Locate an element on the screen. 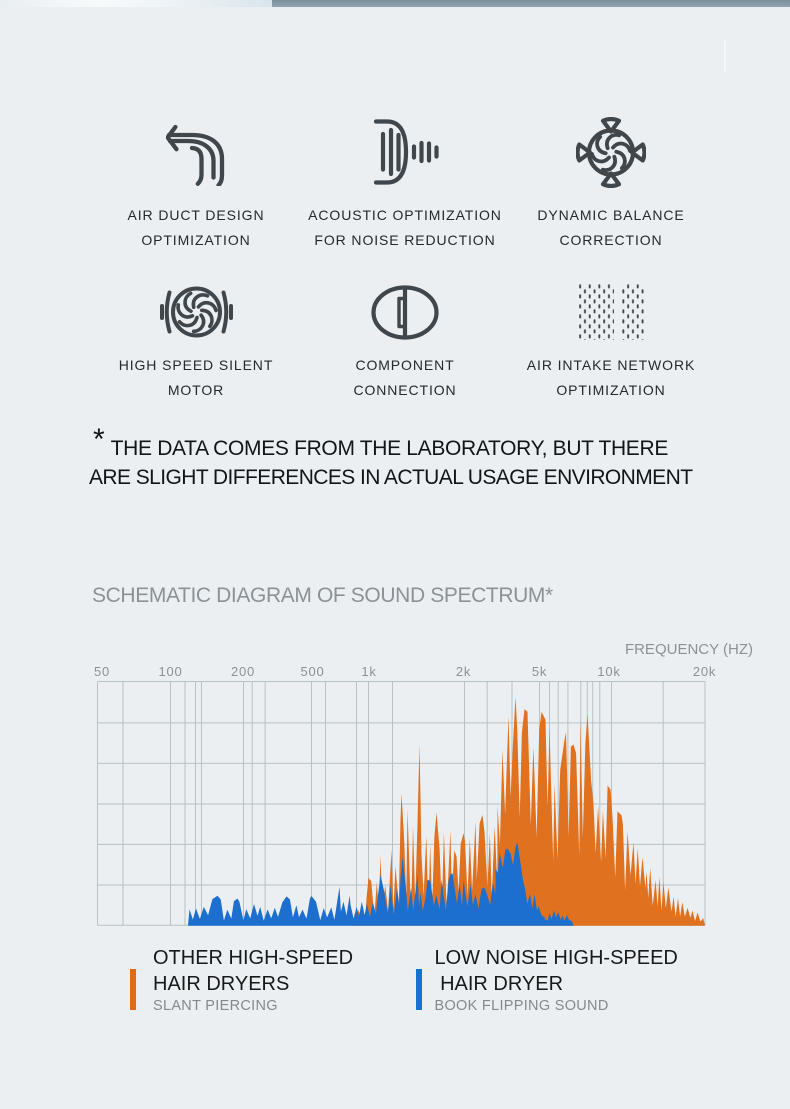 Image resolution: width=790 pixels, height=1109 pixels. feature-label-silent-motor: HIGH SPEED SILENT MOTOR is located at coordinates (196, 377).